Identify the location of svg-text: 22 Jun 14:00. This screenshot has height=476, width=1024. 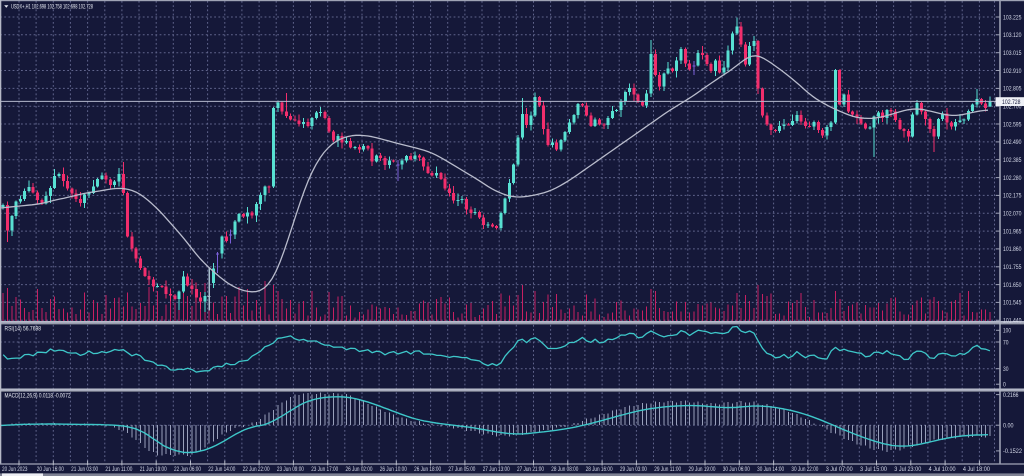
(221, 469).